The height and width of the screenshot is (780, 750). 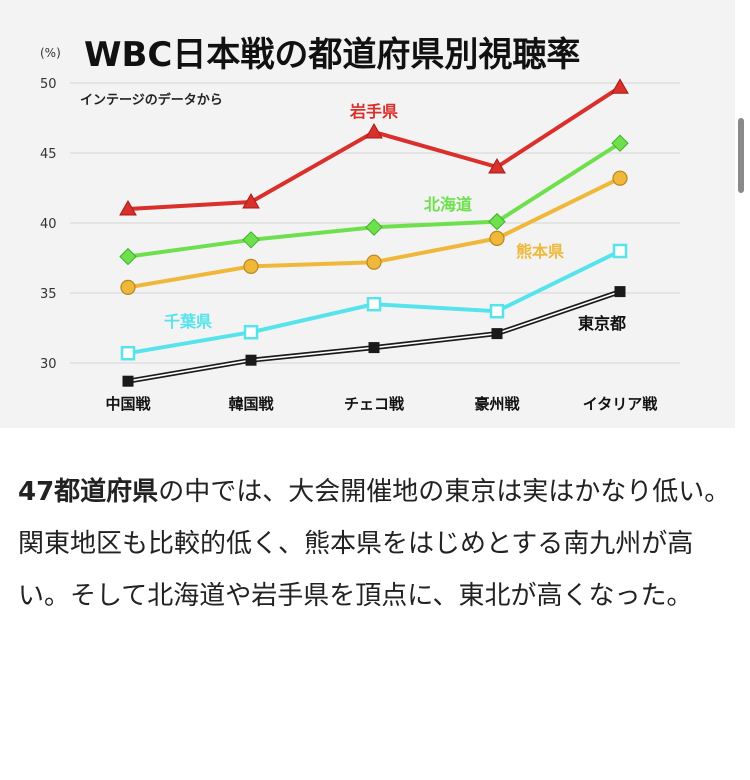 I want to click on y-tick-label: 30, so click(x=48, y=364).